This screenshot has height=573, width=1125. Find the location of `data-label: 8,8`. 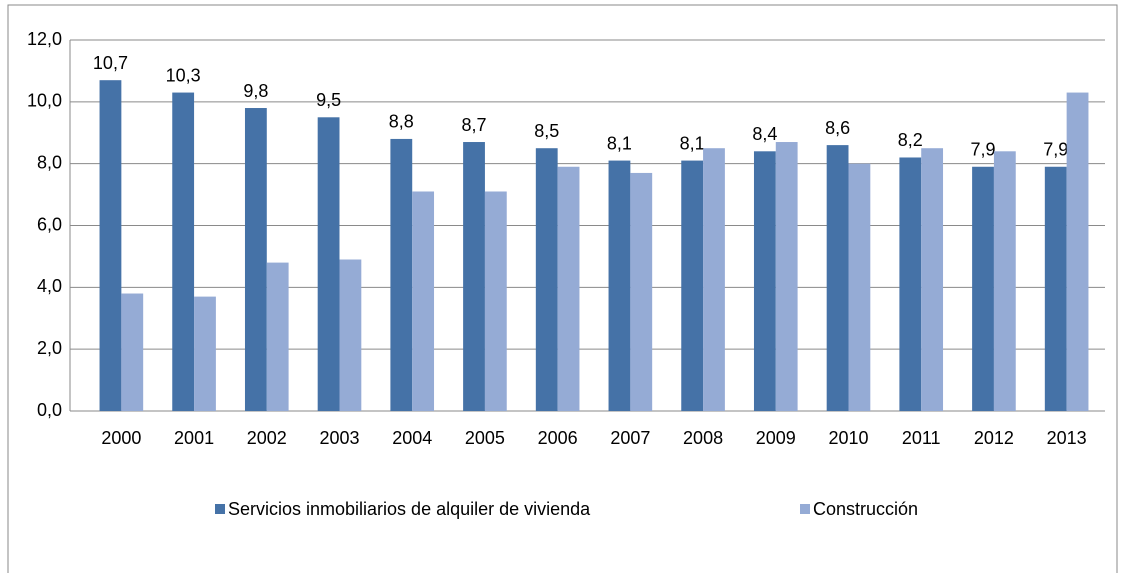

data-label: 8,8 is located at coordinates (401, 122).